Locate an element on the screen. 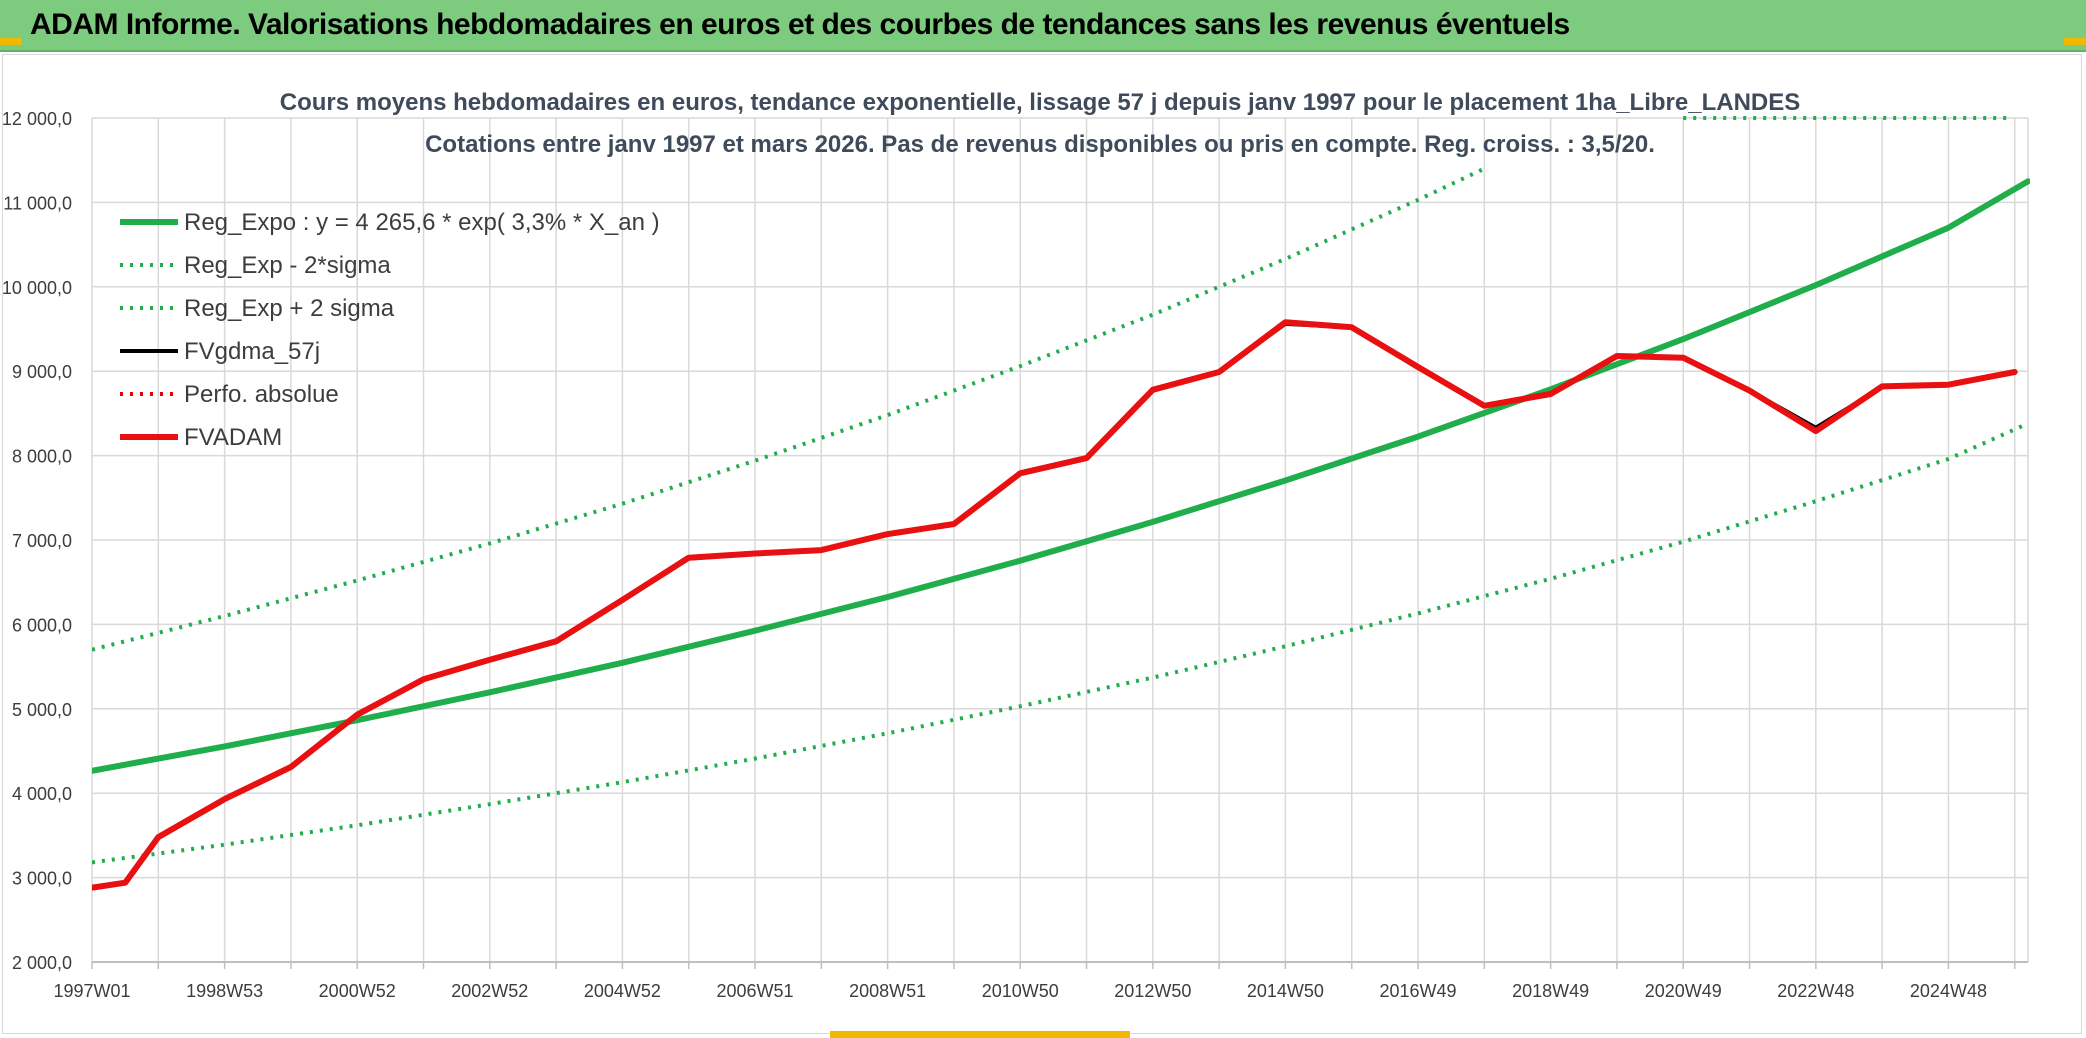  bottom-accent is located at coordinates (980, 1034).